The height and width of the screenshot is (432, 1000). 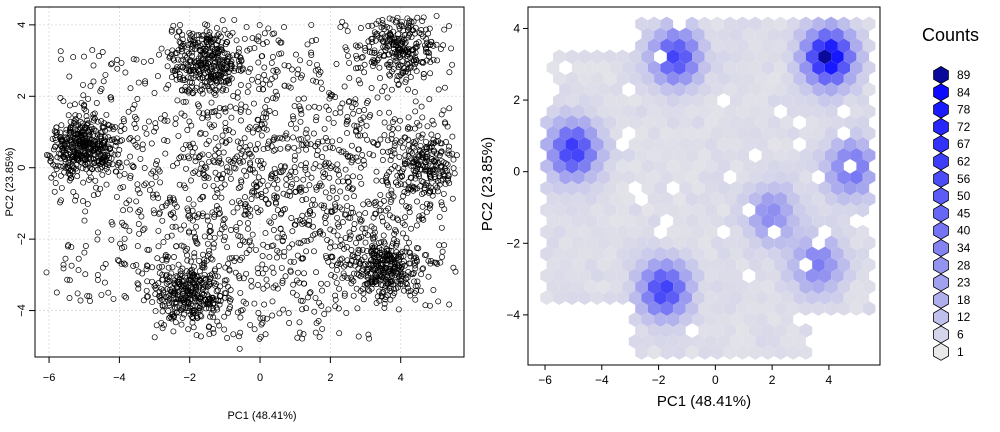 I want to click on legend-title: Counts, so click(x=950, y=35).